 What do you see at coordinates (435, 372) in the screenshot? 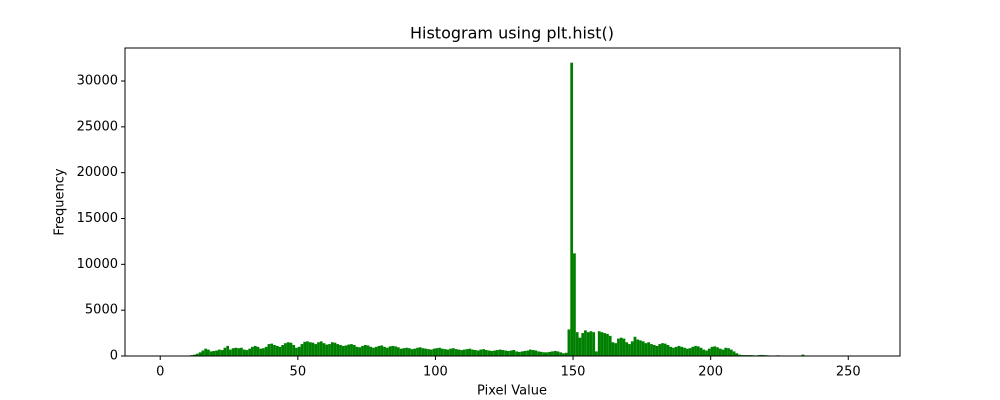
I see `x-tick-label: 100` at bounding box center [435, 372].